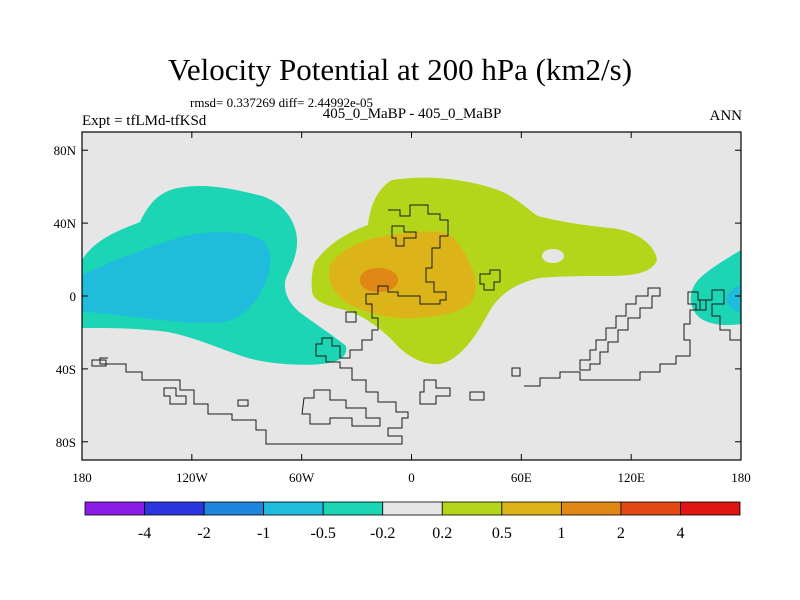 The image size is (800, 600). Describe the element at coordinates (400, 69) in the screenshot. I see `chart-title: Velocity Potential at 200 hPa (km2/s)` at that location.